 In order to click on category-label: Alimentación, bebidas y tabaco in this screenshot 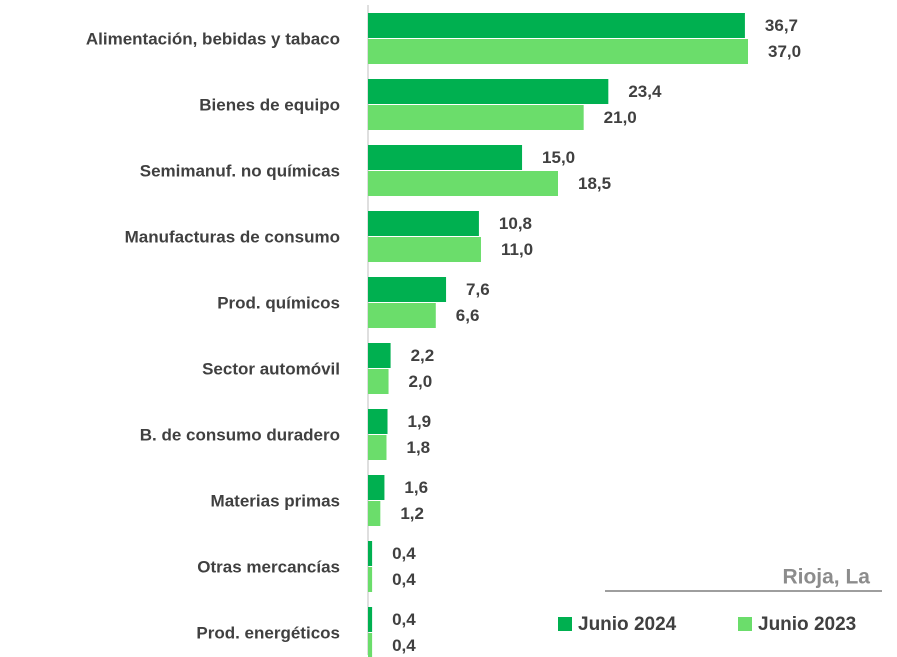, I will do `click(213, 38)`.